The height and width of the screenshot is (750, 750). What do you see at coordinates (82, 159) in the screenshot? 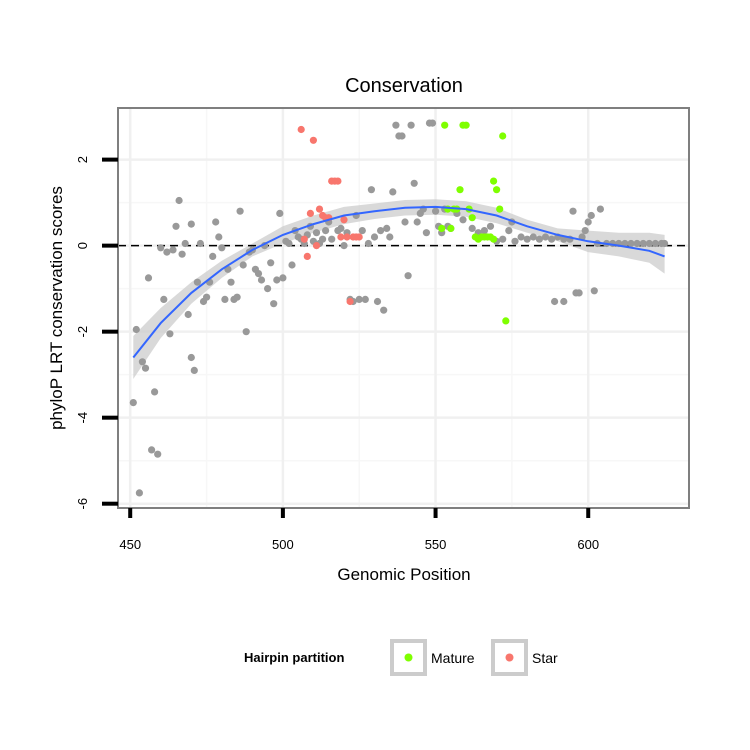
I see `y-tick-label: 2` at bounding box center [82, 159].